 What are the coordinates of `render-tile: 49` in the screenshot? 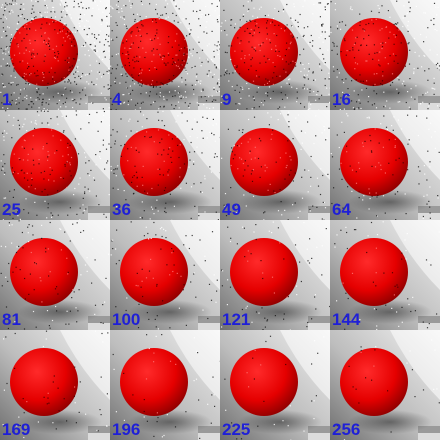 It's located at (275, 165).